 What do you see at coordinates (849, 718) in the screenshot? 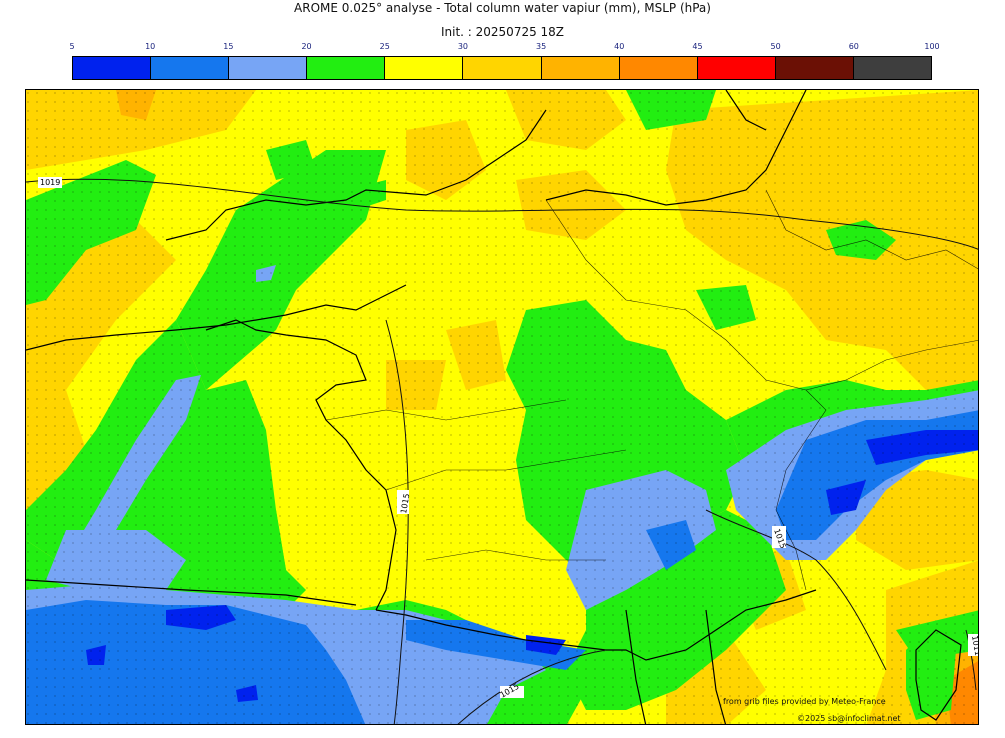
I see `credit-author: ©2025 sb@infoclimat.net` at bounding box center [849, 718].